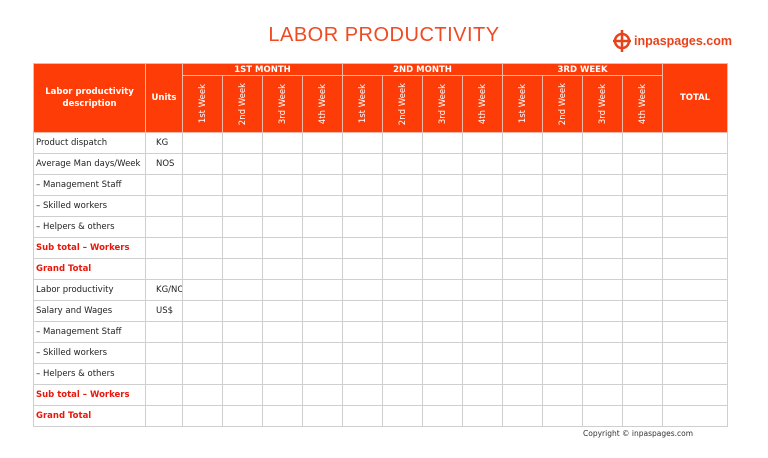  I want to click on week-label: 3rd Week, so click(442, 104).